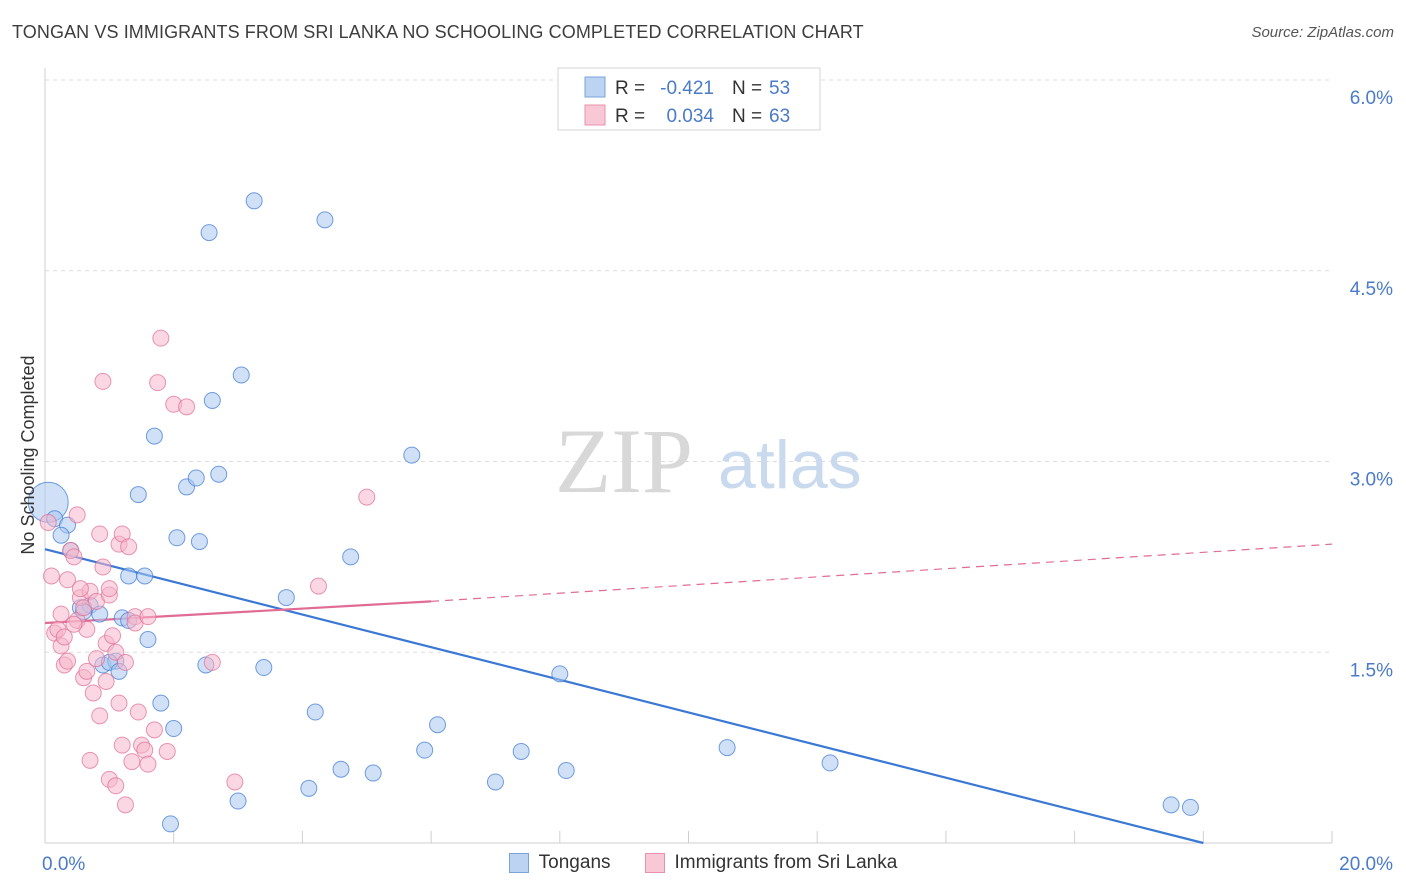 Image resolution: width=1406 pixels, height=892 pixels. What do you see at coordinates (687, 88) in the screenshot?
I see `stats-r-value-0: -0.421` at bounding box center [687, 88].